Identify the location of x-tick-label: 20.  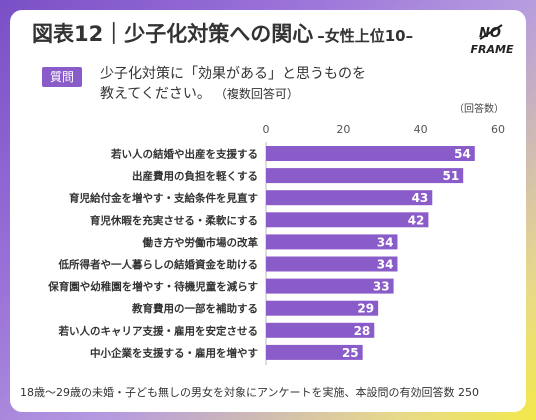
(343, 129).